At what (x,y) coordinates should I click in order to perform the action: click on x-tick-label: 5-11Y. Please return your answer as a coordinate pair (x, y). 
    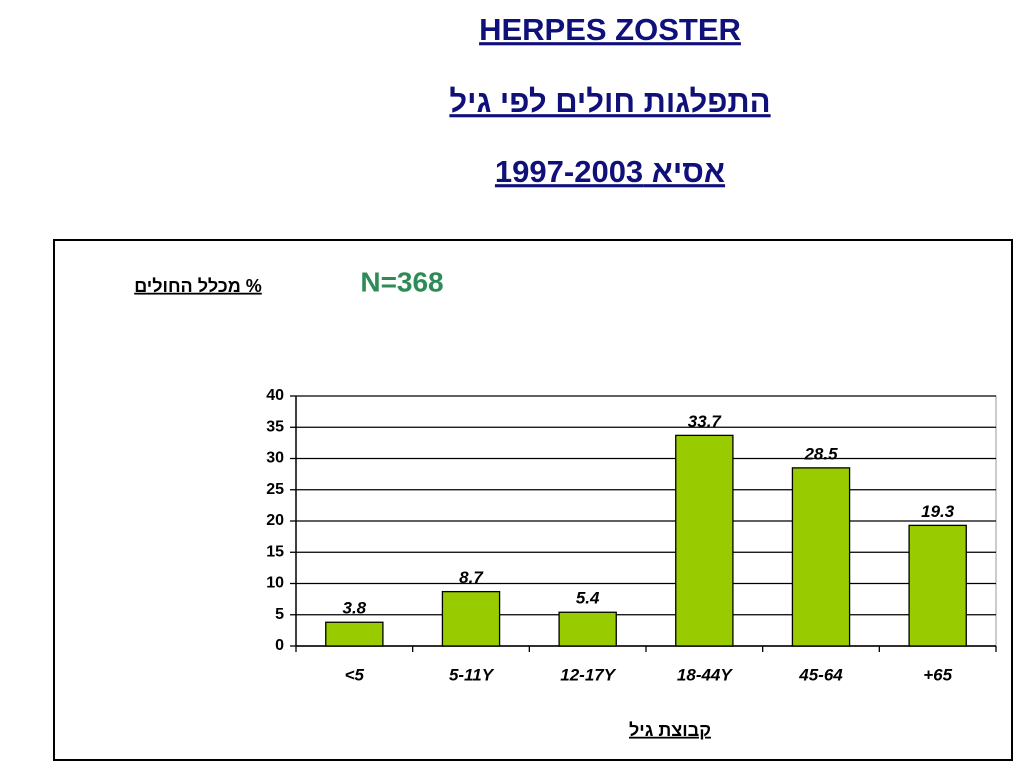
    Looking at the image, I should click on (472, 674).